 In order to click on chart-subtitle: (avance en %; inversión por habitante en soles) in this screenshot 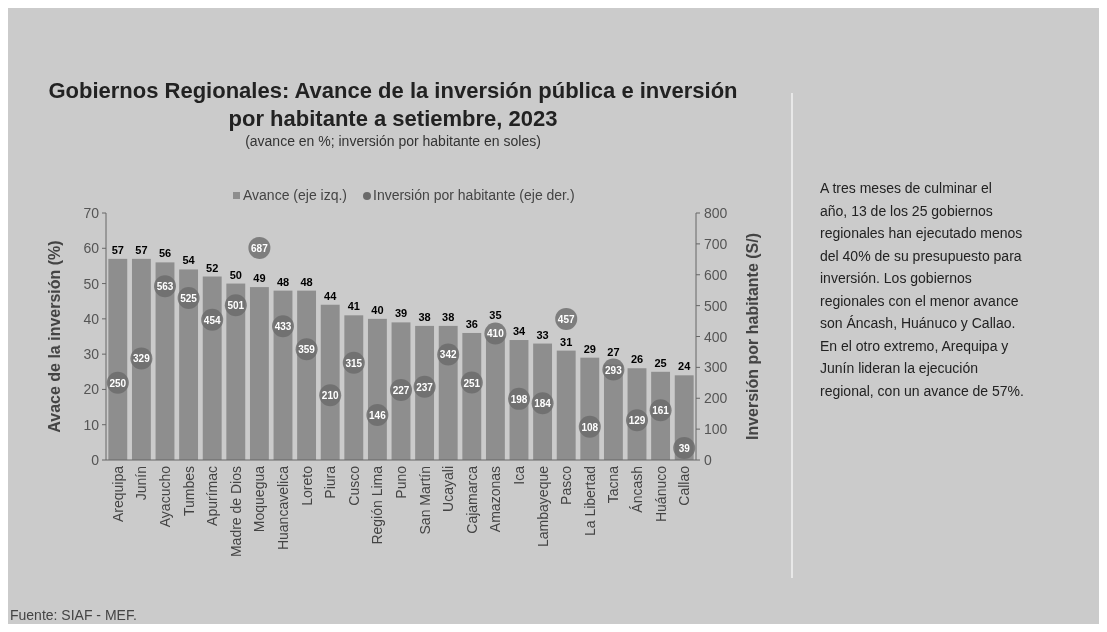, I will do `click(393, 141)`.